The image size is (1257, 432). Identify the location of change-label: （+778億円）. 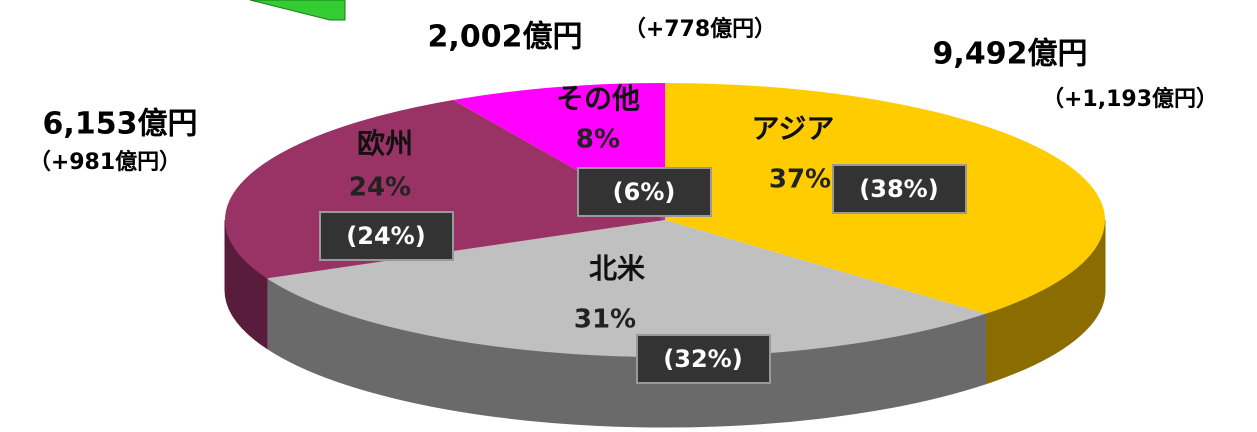
(700, 29).